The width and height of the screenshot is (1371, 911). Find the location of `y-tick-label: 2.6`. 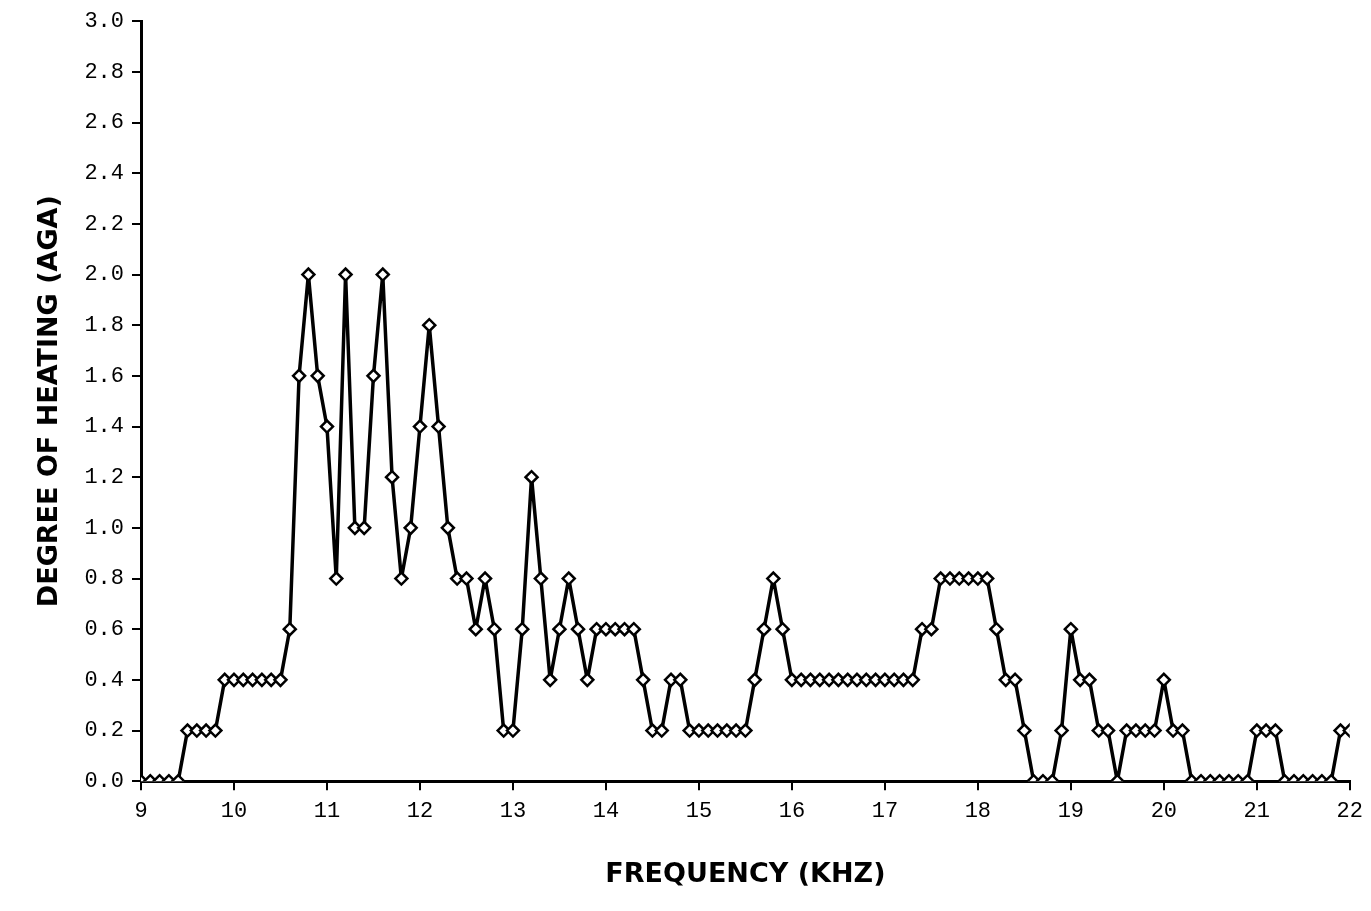

y-tick-label: 2.6 is located at coordinates (104, 123).